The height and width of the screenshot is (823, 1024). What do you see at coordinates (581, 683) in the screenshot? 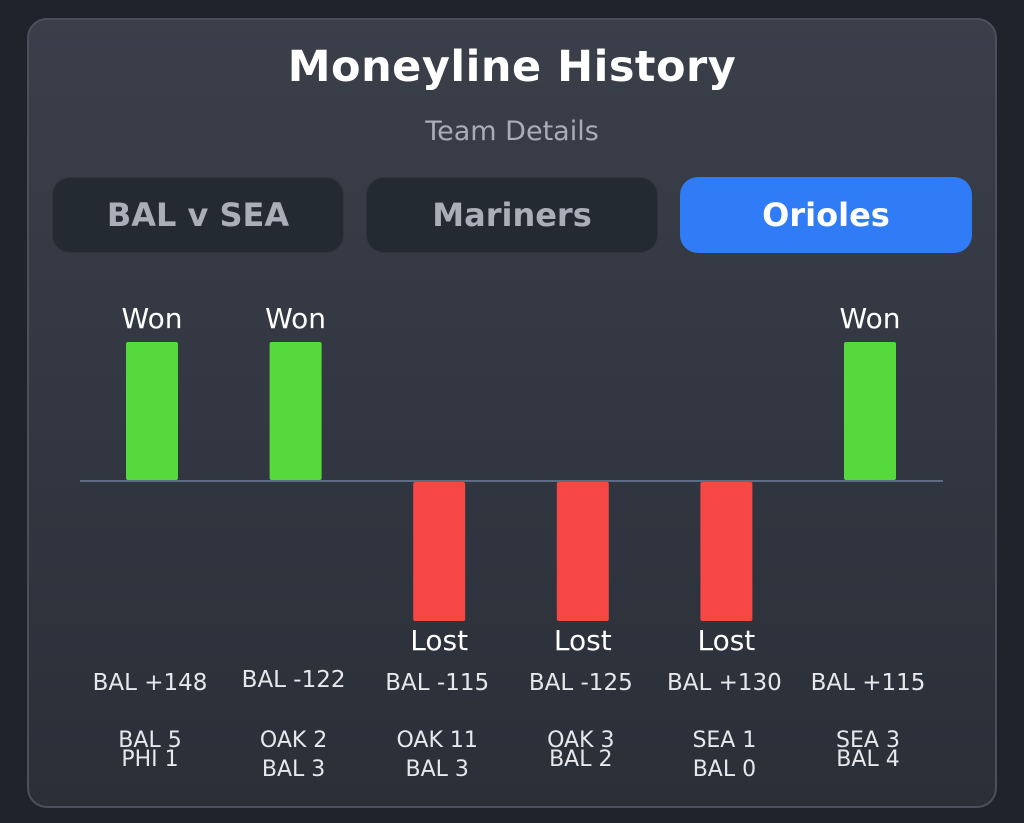
I see `odds-label: BAL -125` at bounding box center [581, 683].